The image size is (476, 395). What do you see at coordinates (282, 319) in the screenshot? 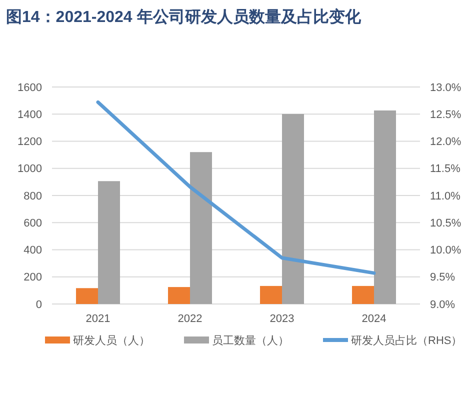
I see `x-tick-label: 2023` at bounding box center [282, 319].